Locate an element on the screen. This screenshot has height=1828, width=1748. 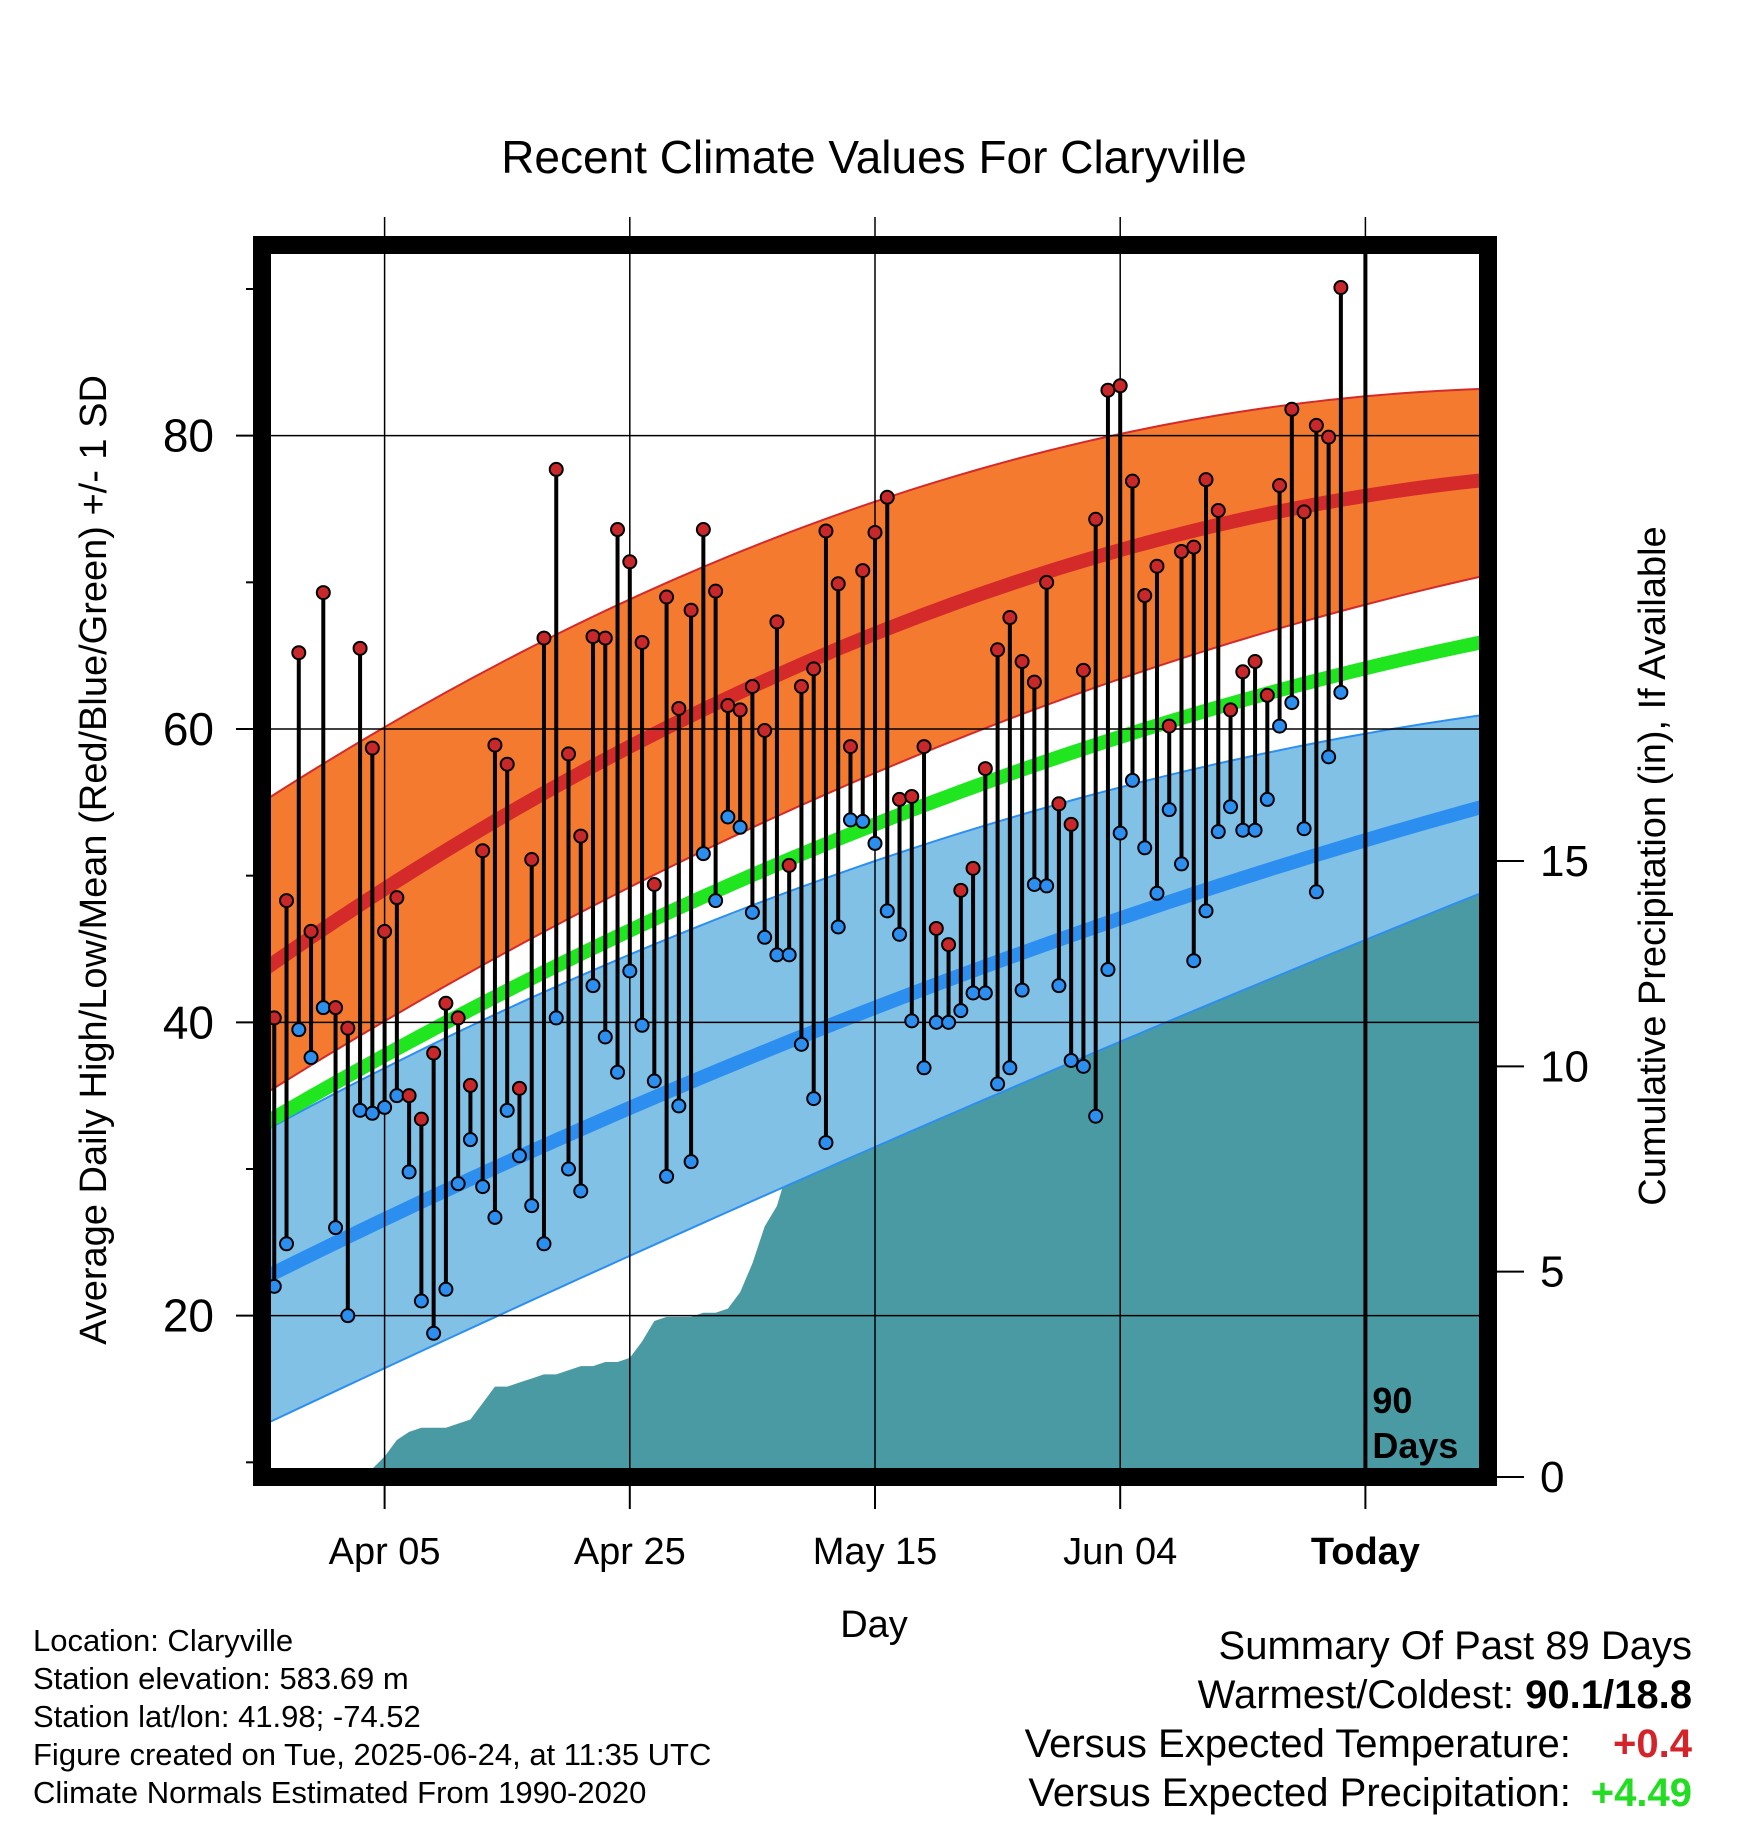
x-tick-label: Jun 04 is located at coordinates (1120, 1552).